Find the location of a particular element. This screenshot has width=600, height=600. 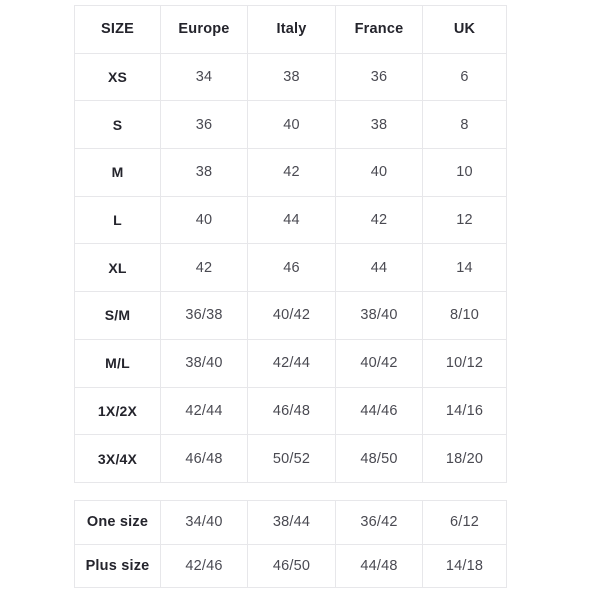

column-header-europe: Europe is located at coordinates (204, 29).